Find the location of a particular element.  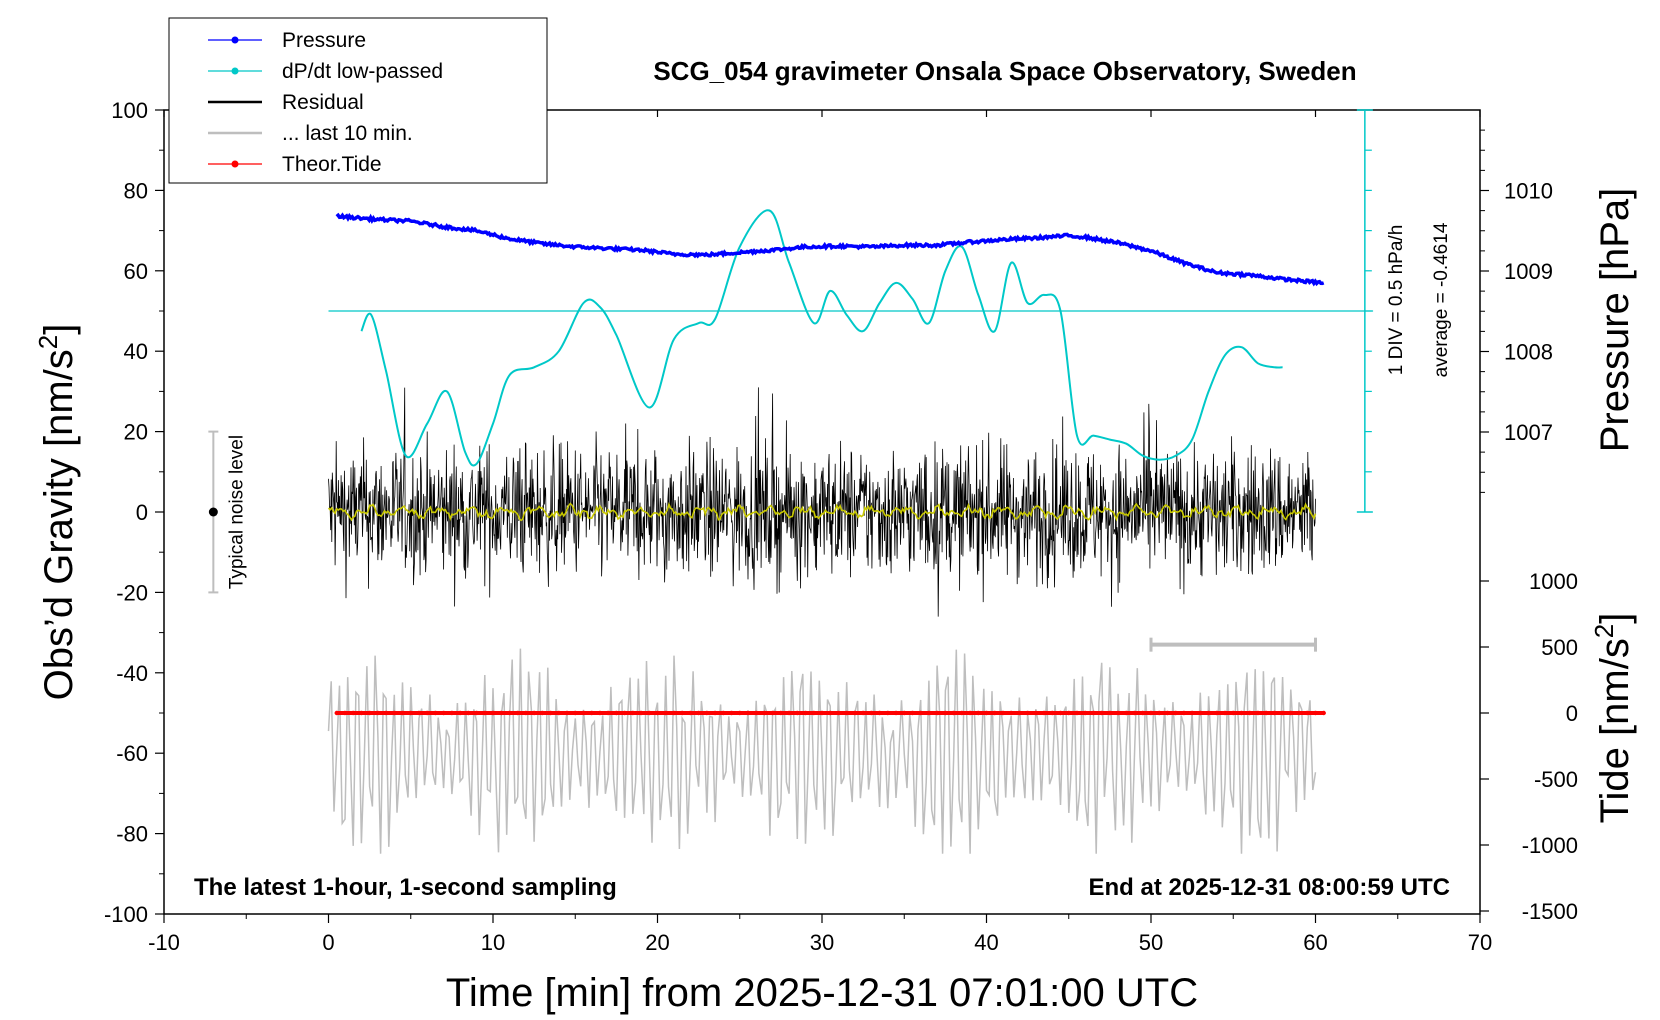

legend-box is located at coordinates (358, 100).